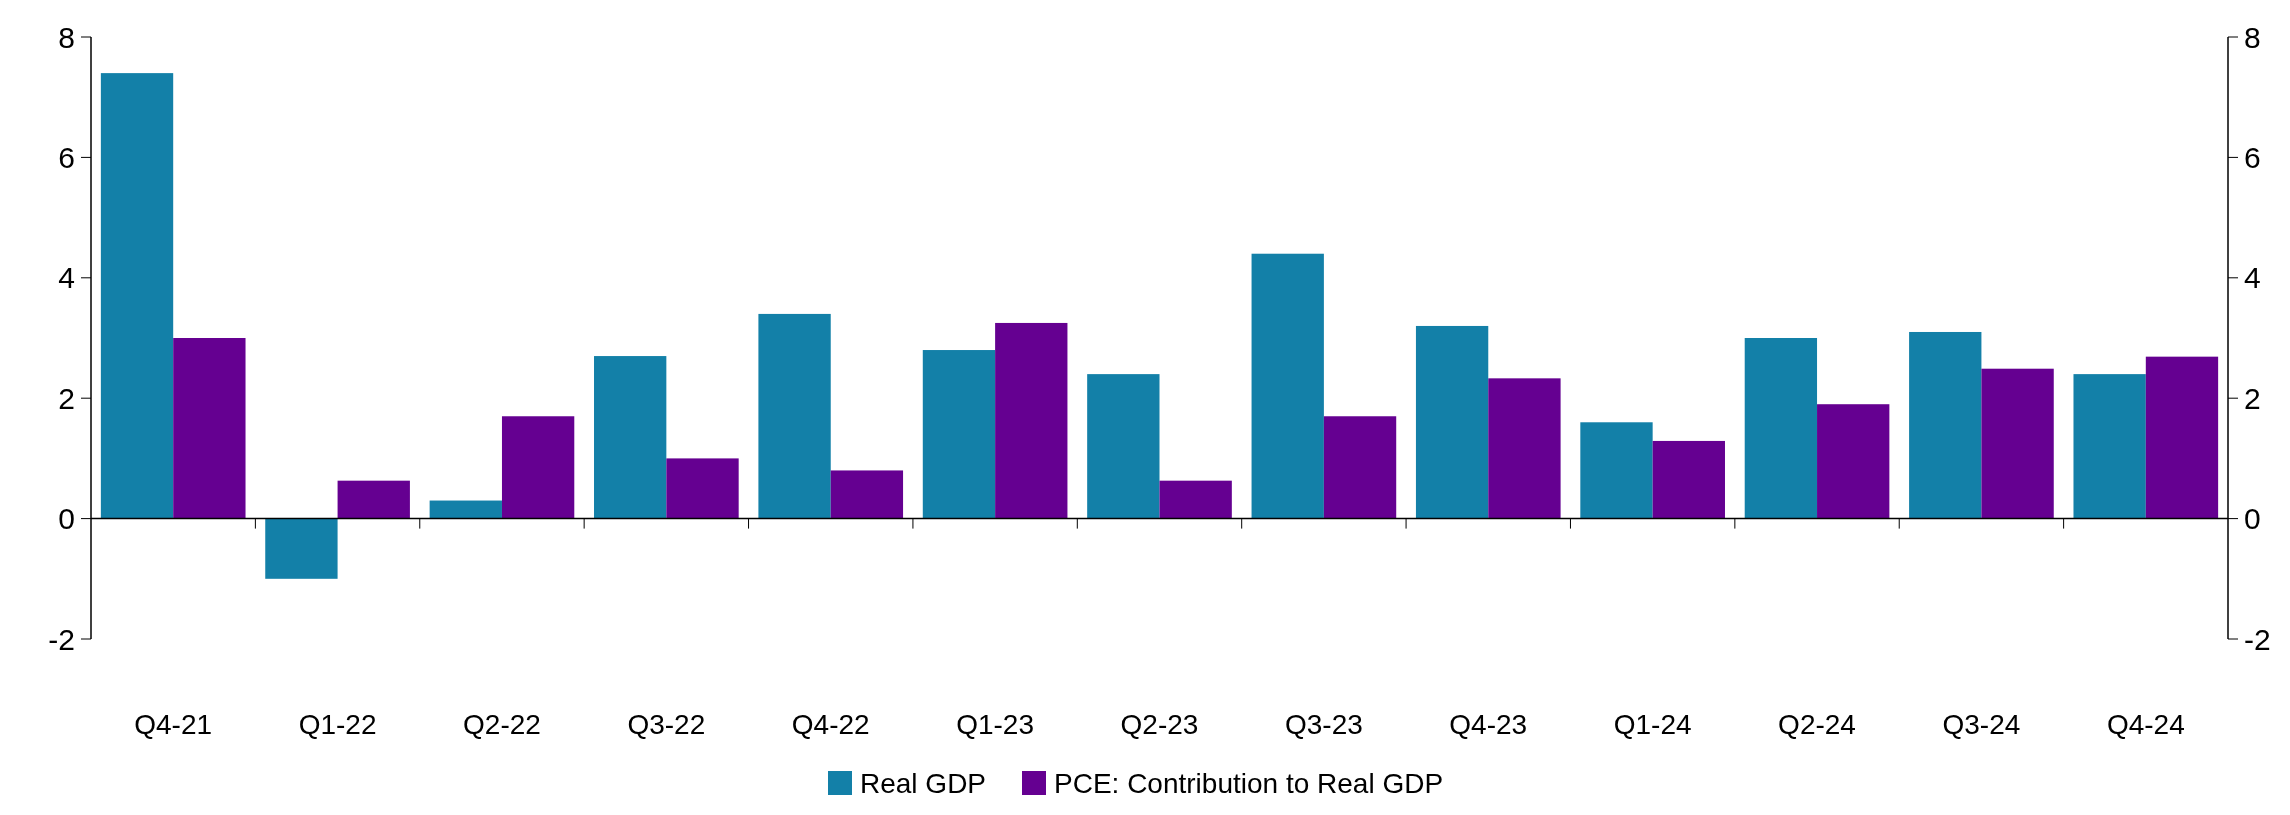 The width and height of the screenshot is (2290, 815). I want to click on x-tick-label: Q1-24, so click(1652, 724).